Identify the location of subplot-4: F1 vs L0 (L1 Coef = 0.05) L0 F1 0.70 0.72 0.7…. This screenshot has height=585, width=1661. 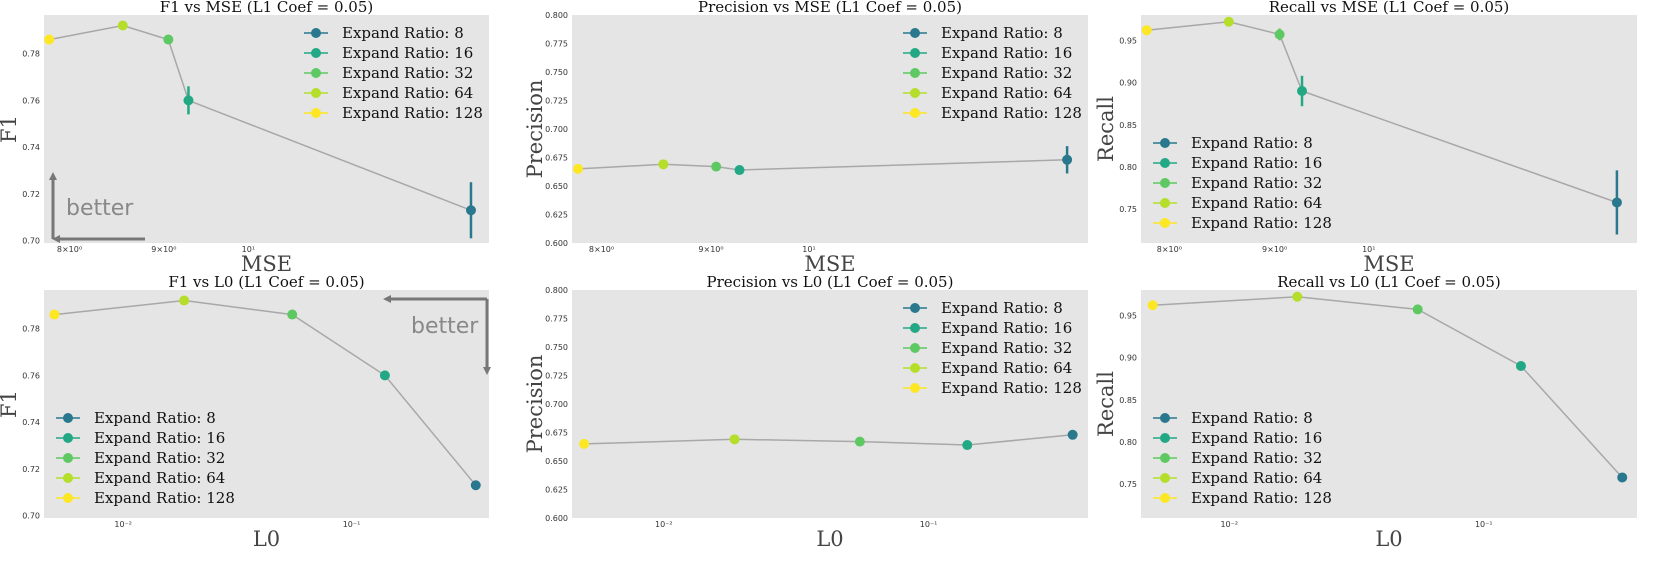
(245, 412).